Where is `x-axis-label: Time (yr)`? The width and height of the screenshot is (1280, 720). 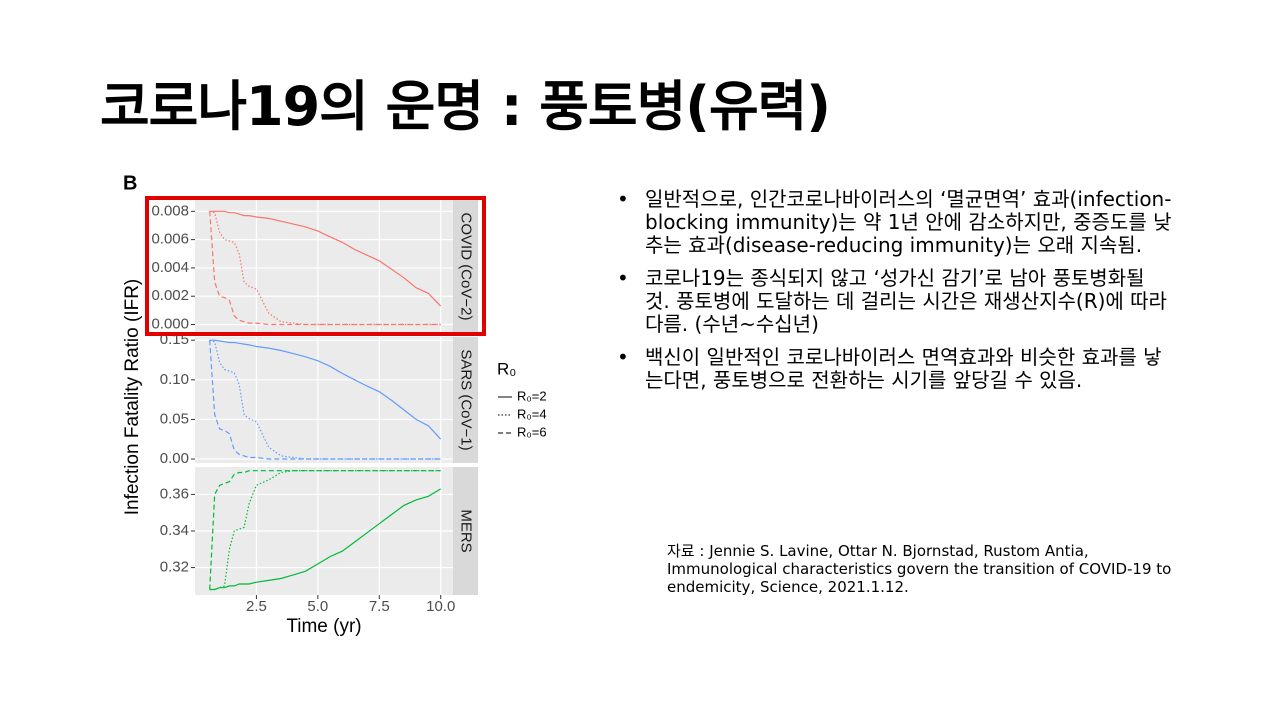
x-axis-label: Time (yr) is located at coordinates (323, 626).